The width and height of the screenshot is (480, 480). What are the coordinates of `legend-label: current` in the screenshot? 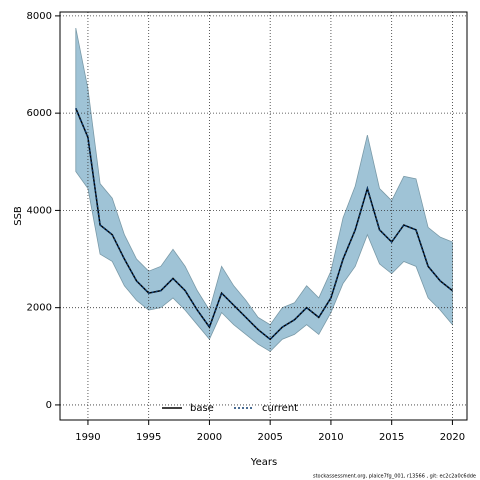 It's located at (280, 408).